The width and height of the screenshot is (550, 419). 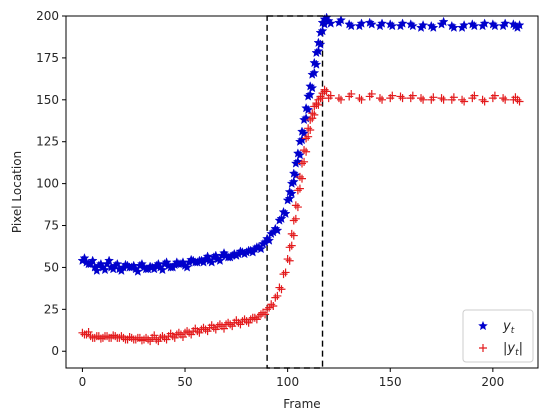 What do you see at coordinates (51, 183) in the screenshot?
I see `y-axis-ticks: 0 25 50 75 100 125 150 175 200` at bounding box center [51, 183].